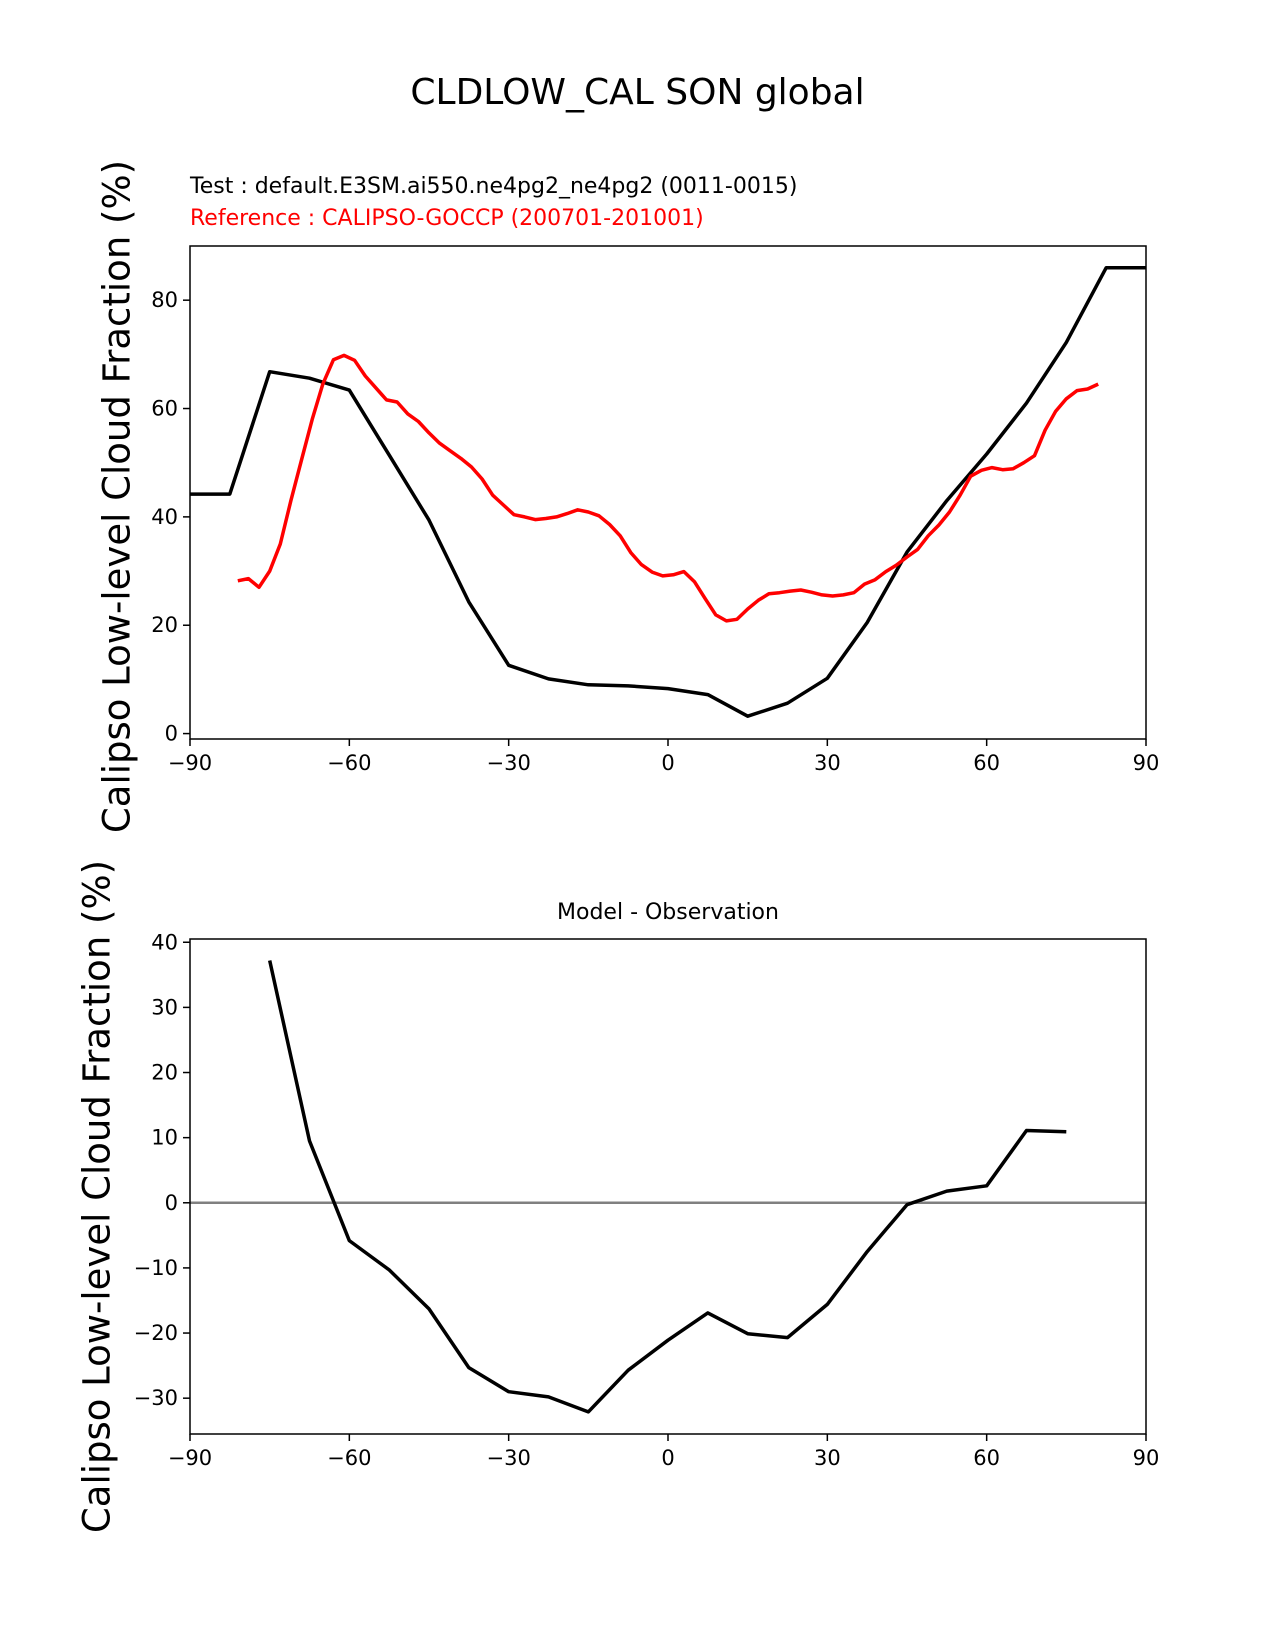  I want to click on top-x-tick-label: −90, so click(190, 763).